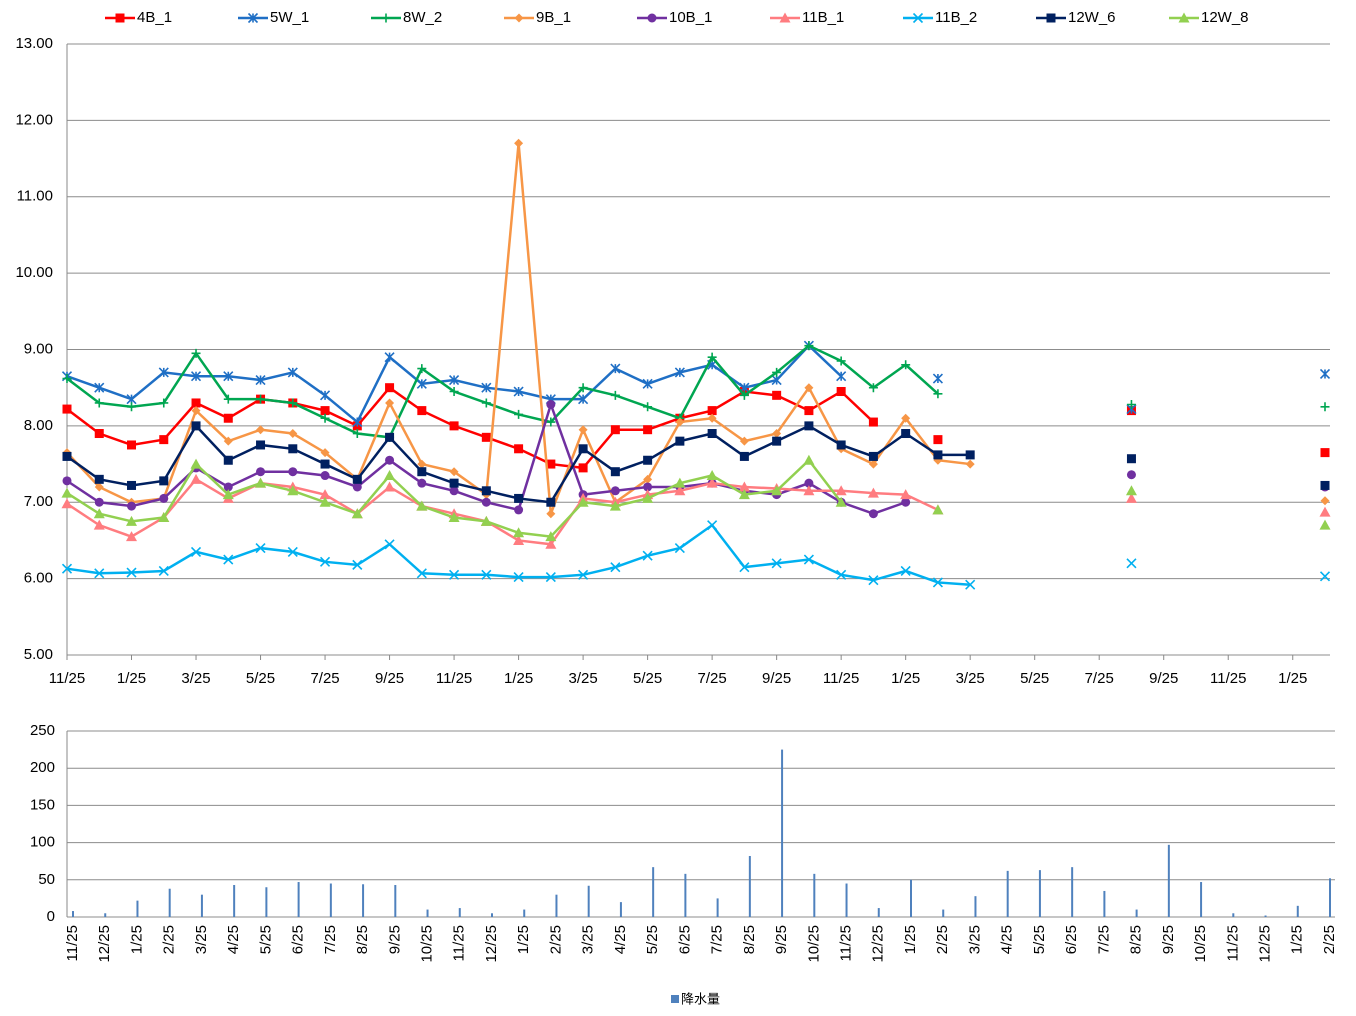  What do you see at coordinates (38, 501) in the screenshot?
I see `y-tick-label: 7.00` at bounding box center [38, 501].